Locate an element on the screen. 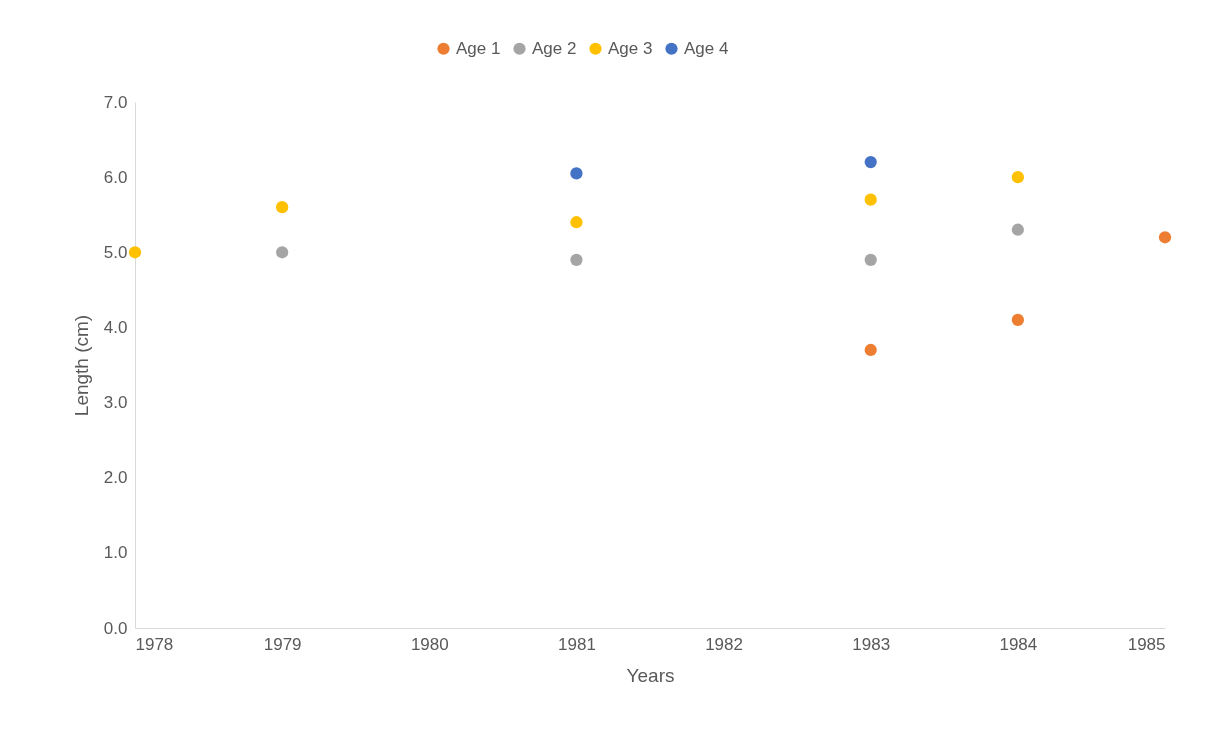 The image size is (1218, 735). x-tick-label: 1985 is located at coordinates (1146, 644).